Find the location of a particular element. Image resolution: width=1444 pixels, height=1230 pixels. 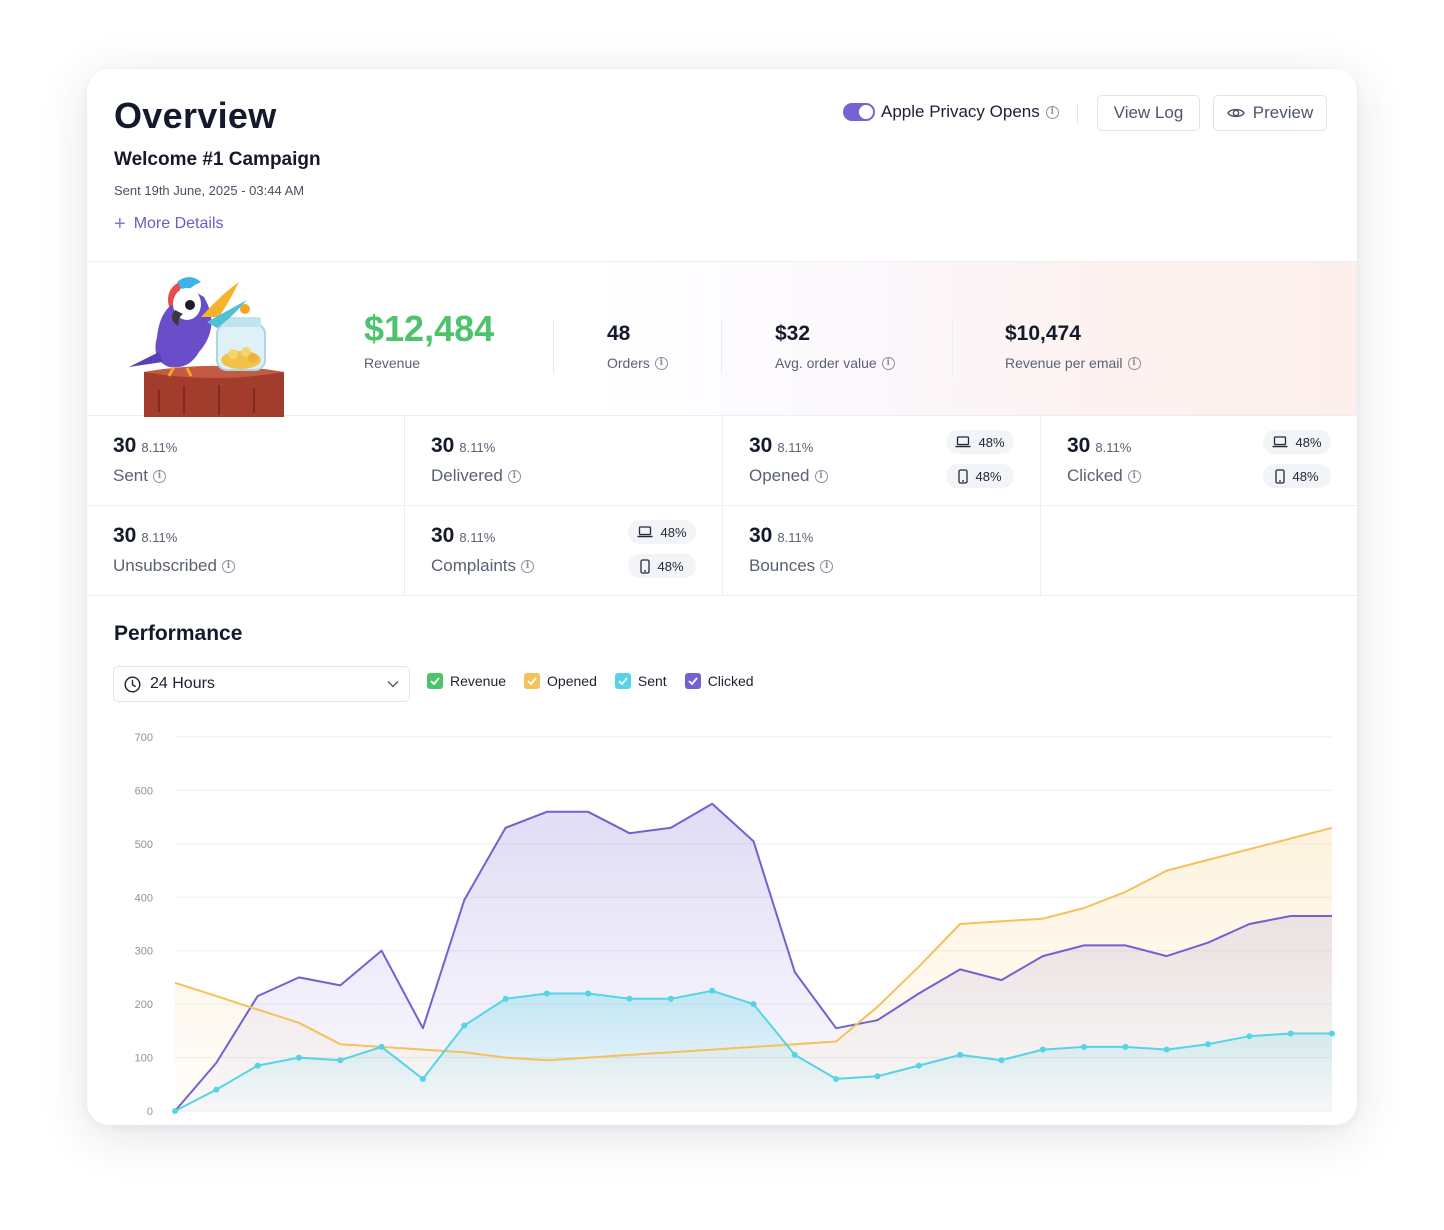

metric-label: Sent is located at coordinates (130, 475).